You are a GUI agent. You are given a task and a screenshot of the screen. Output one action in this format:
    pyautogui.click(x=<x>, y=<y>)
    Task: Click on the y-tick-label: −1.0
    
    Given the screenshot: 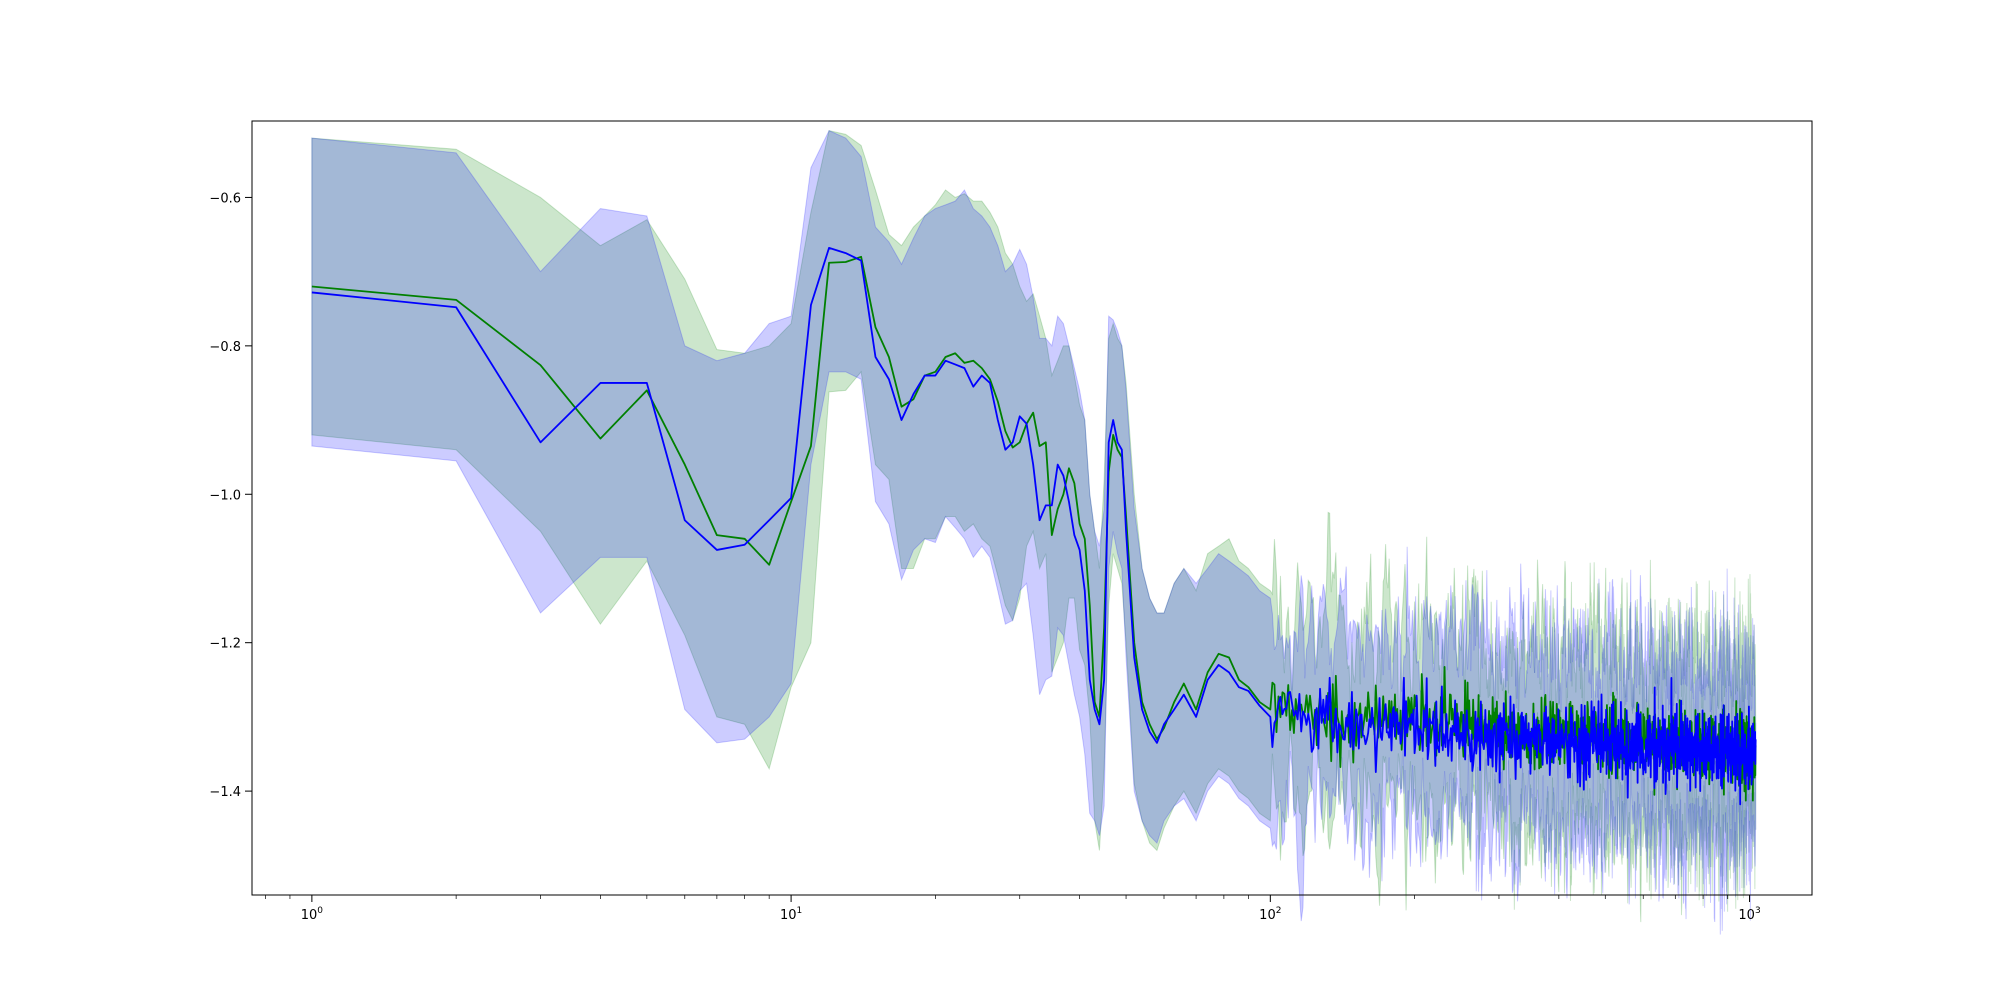 What is the action you would take?
    pyautogui.click(x=225, y=495)
    